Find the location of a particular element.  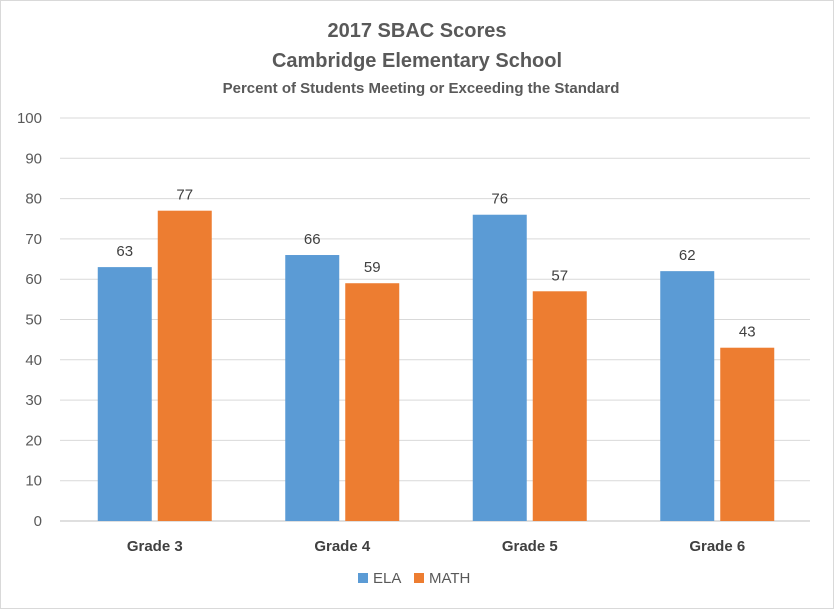

data-label: 66 is located at coordinates (312, 239).